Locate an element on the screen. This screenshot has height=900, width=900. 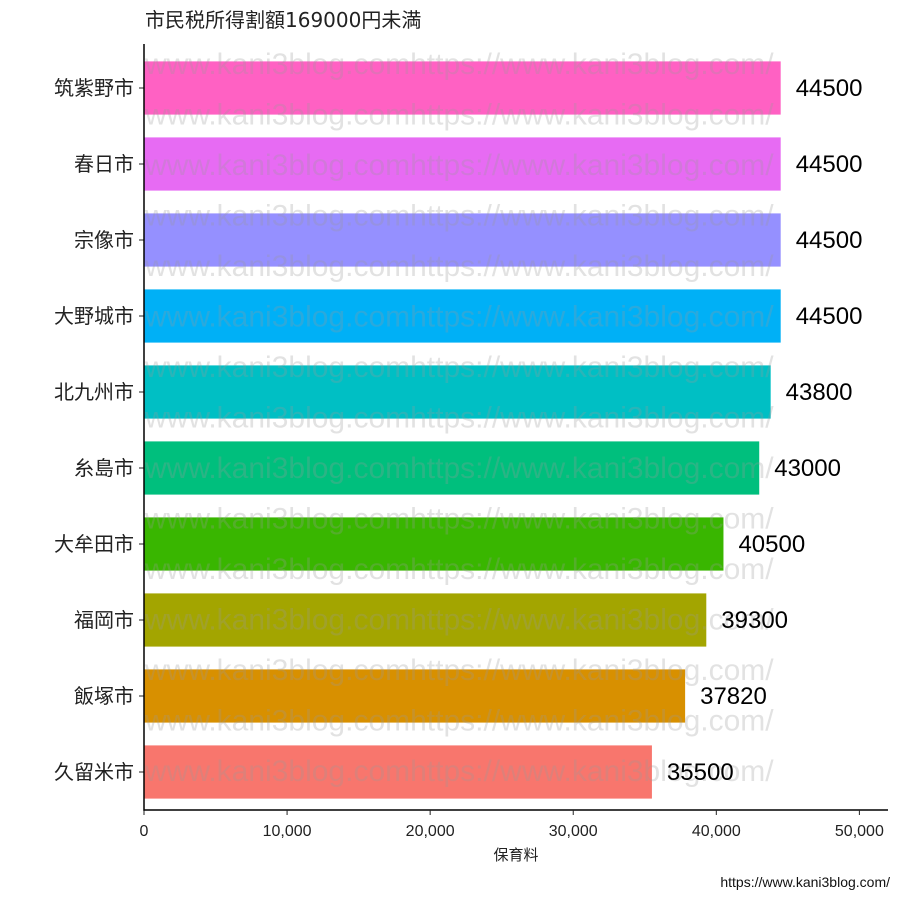
data-label: 37820 is located at coordinates (733, 696).